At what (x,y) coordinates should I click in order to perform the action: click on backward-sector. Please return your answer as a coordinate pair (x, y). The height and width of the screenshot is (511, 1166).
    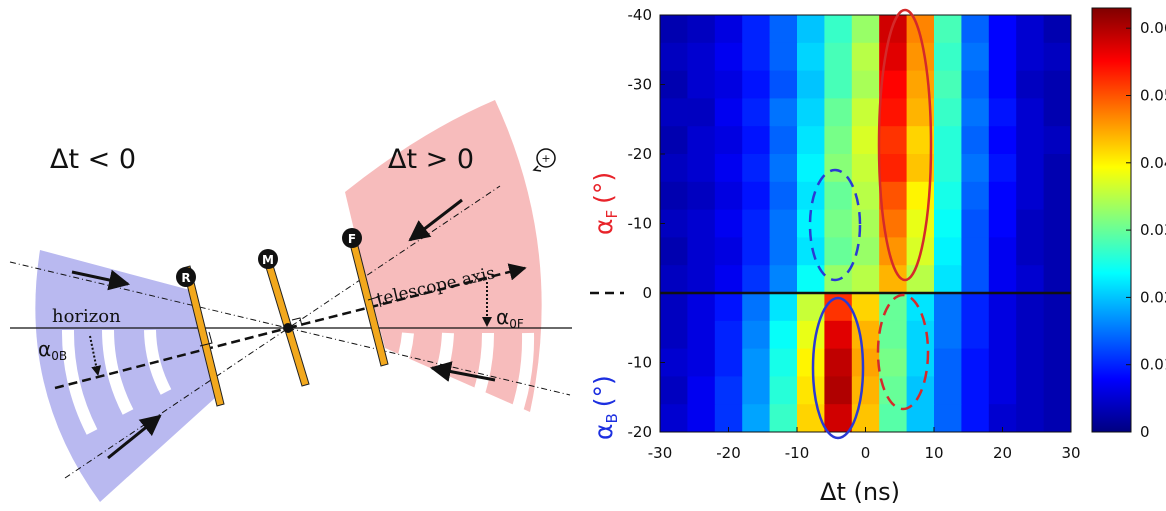
    Looking at the image, I should click on (125, 376).